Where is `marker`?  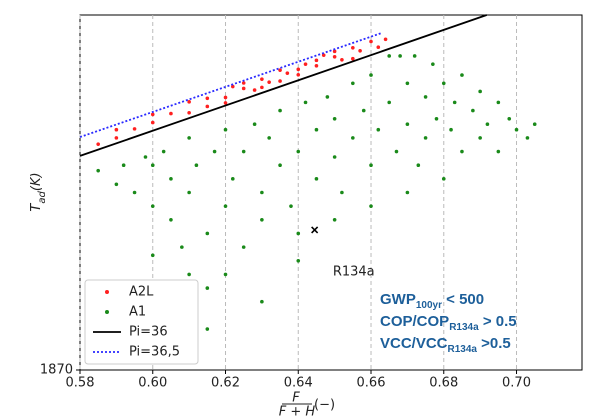 marker is located at coordinates (315, 230).